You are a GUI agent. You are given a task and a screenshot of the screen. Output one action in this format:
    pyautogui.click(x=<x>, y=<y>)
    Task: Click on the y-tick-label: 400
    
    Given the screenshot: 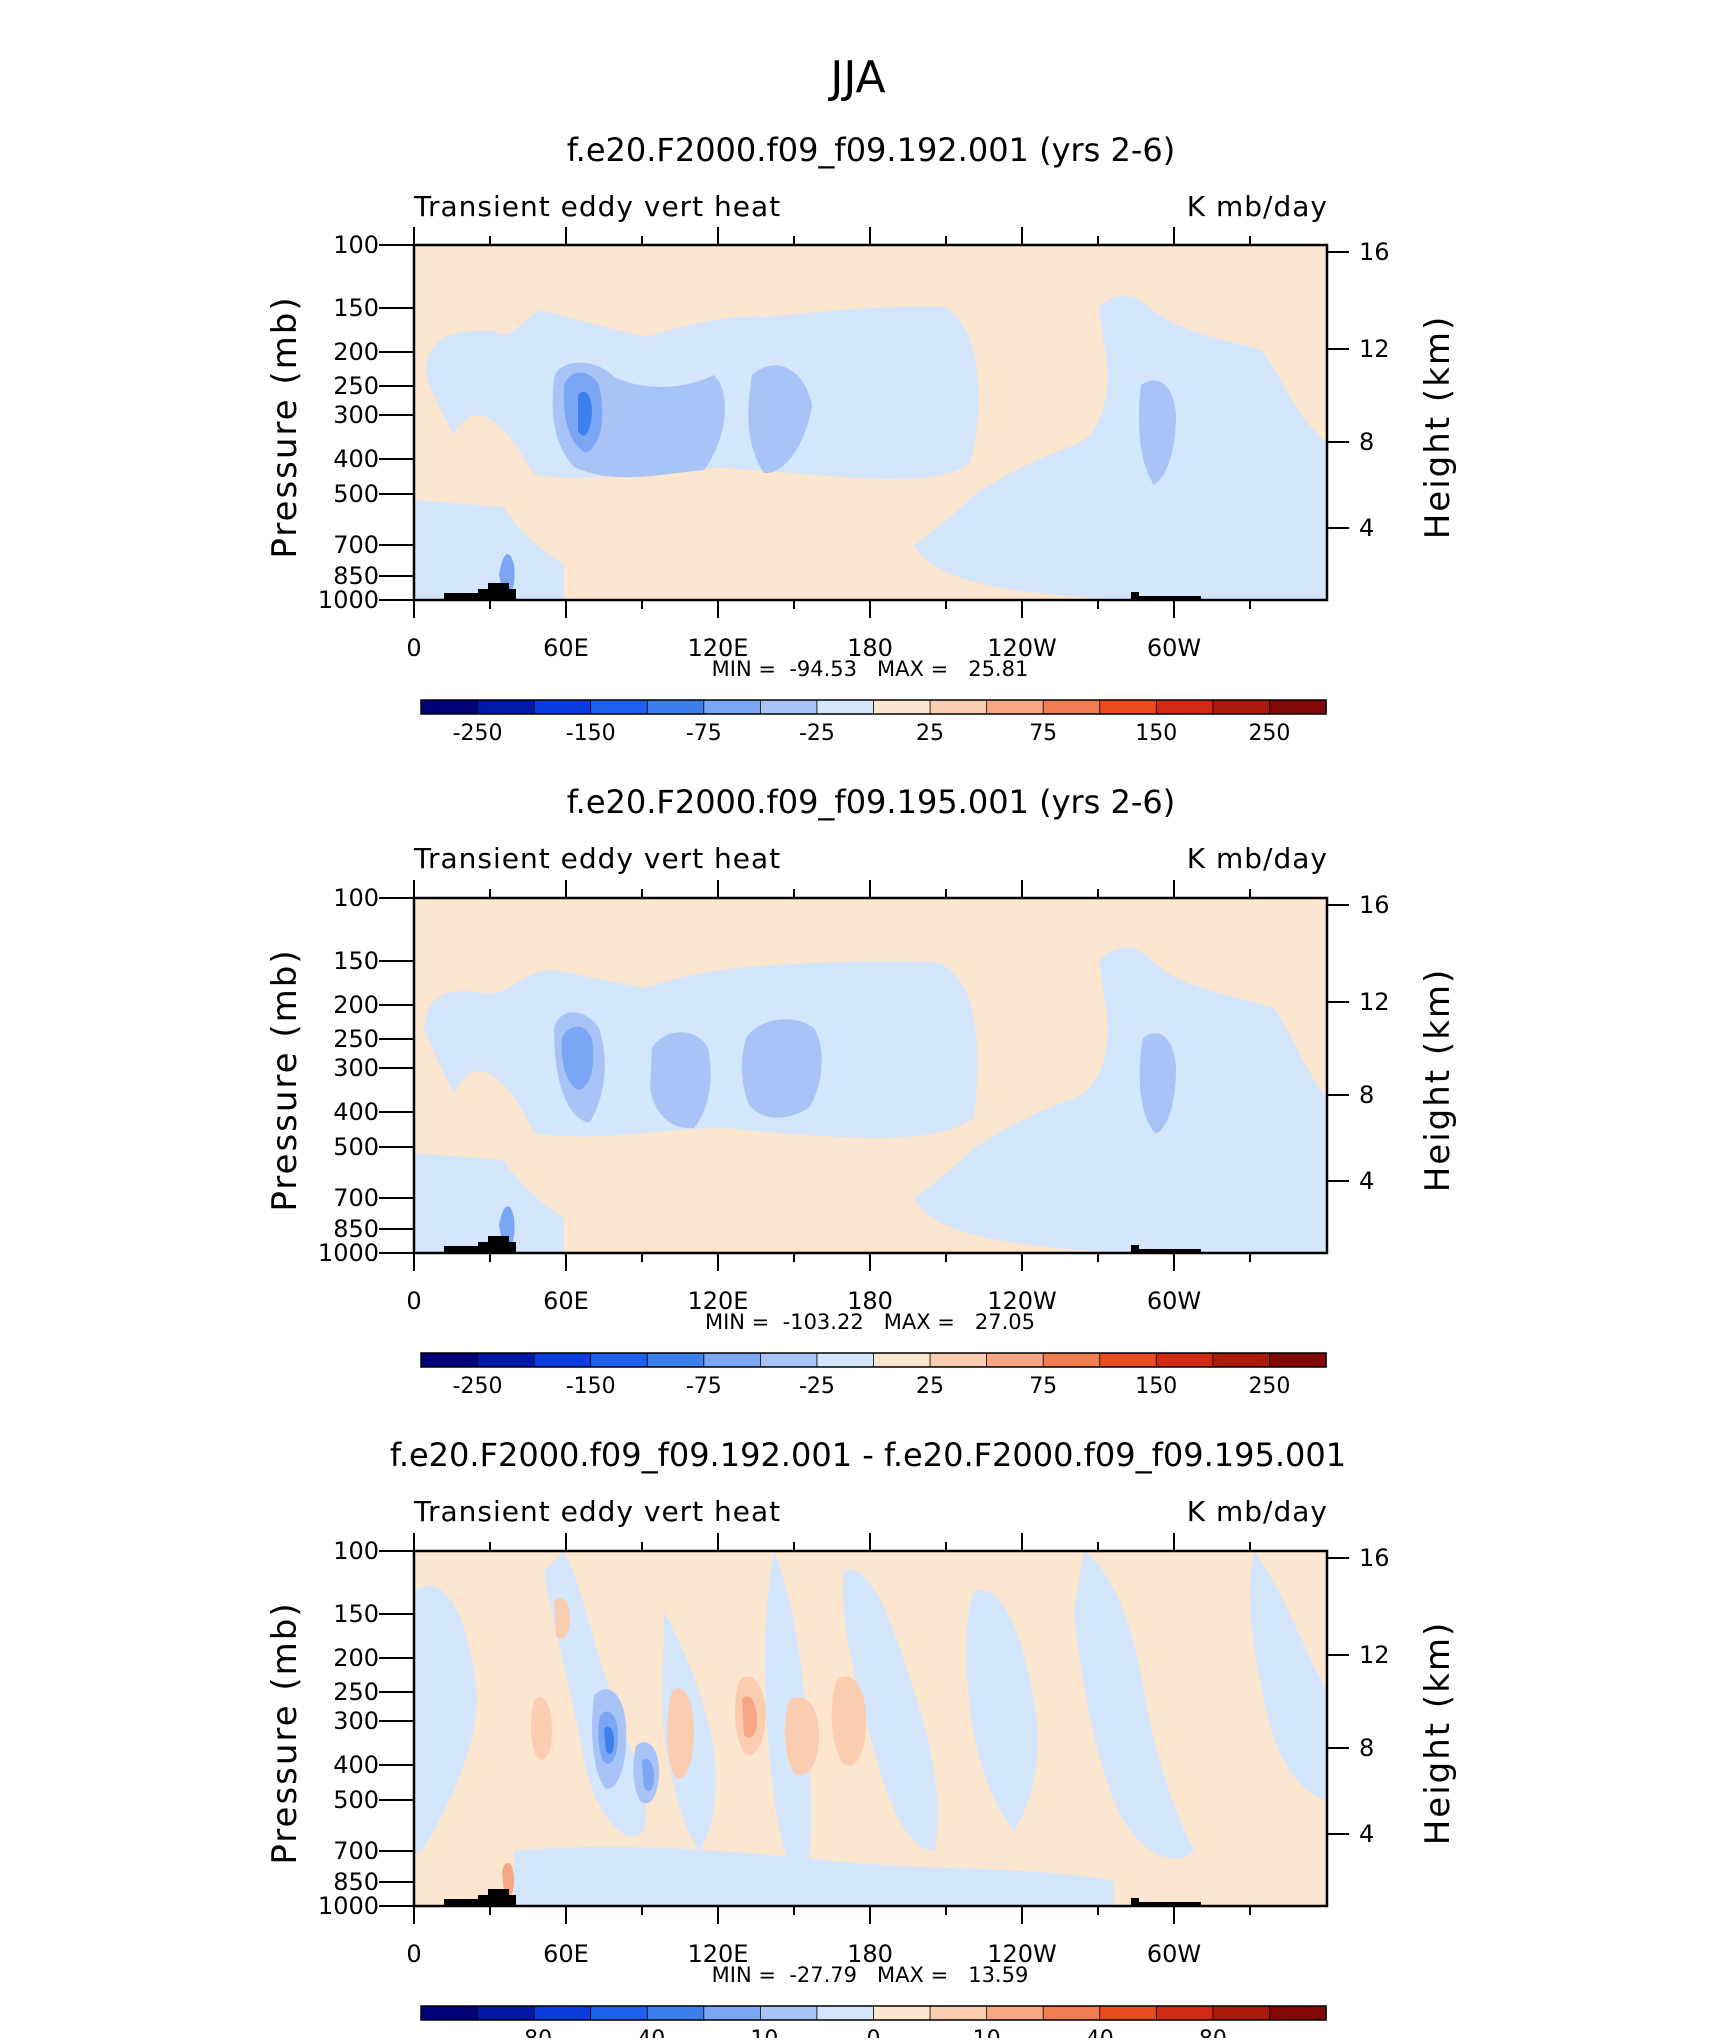 What is the action you would take?
    pyautogui.click(x=356, y=1112)
    